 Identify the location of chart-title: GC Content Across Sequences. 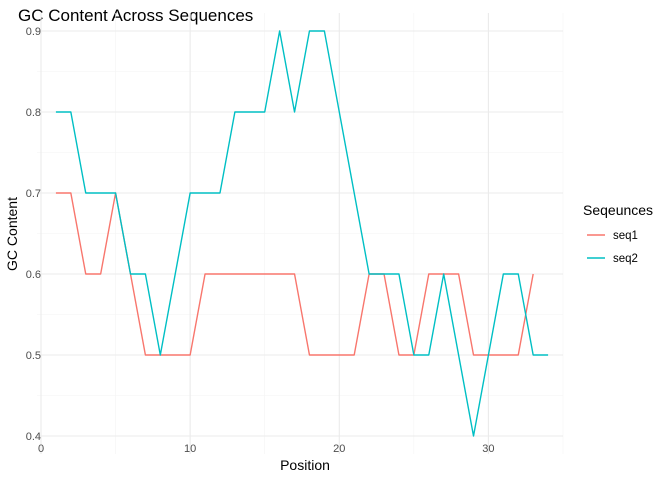
(135, 15).